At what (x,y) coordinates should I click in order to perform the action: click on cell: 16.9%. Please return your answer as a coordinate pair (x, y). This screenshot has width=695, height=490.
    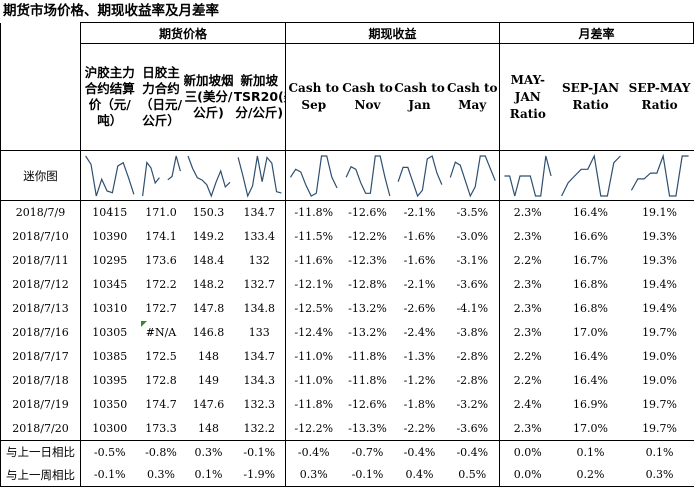
    Looking at the image, I should click on (590, 404).